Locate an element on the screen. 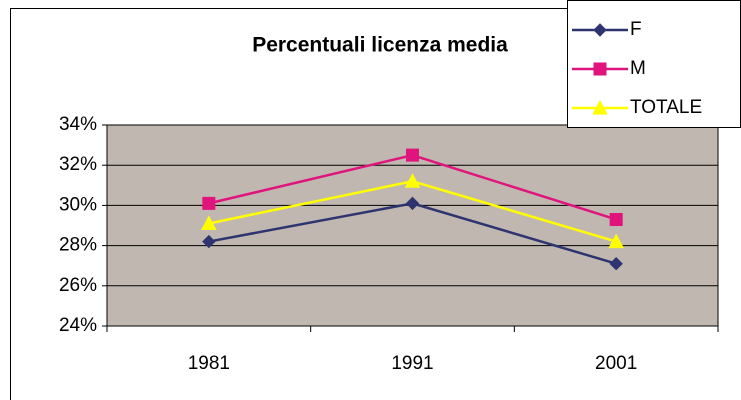 This screenshot has width=741, height=400. y-tick-label: 24% is located at coordinates (78, 325).